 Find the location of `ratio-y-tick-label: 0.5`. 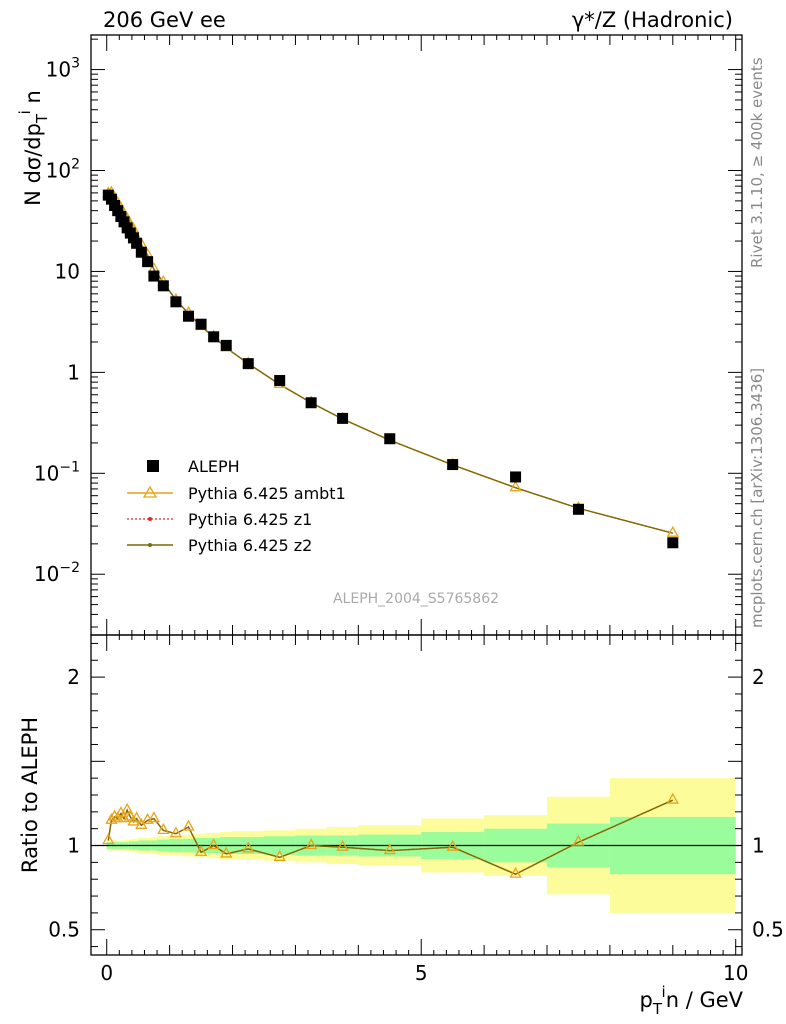

ratio-y-tick-label: 0.5 is located at coordinates (64, 930).